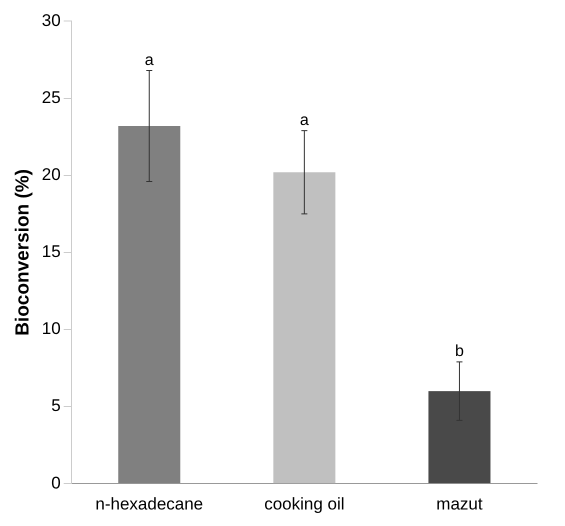  Describe the element at coordinates (56, 406) in the screenshot. I see `y-tick-label: 5` at that location.